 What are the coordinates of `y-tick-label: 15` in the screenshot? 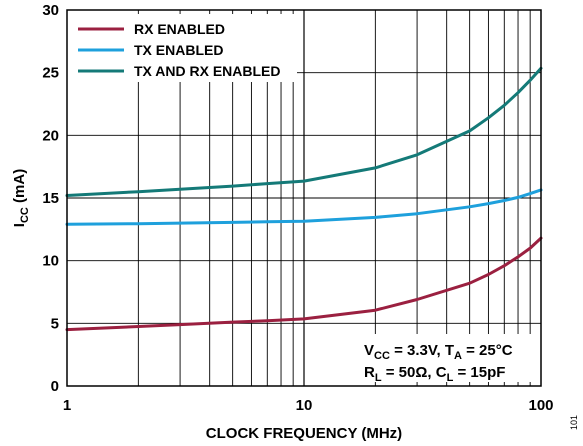 It's located at (50, 198).